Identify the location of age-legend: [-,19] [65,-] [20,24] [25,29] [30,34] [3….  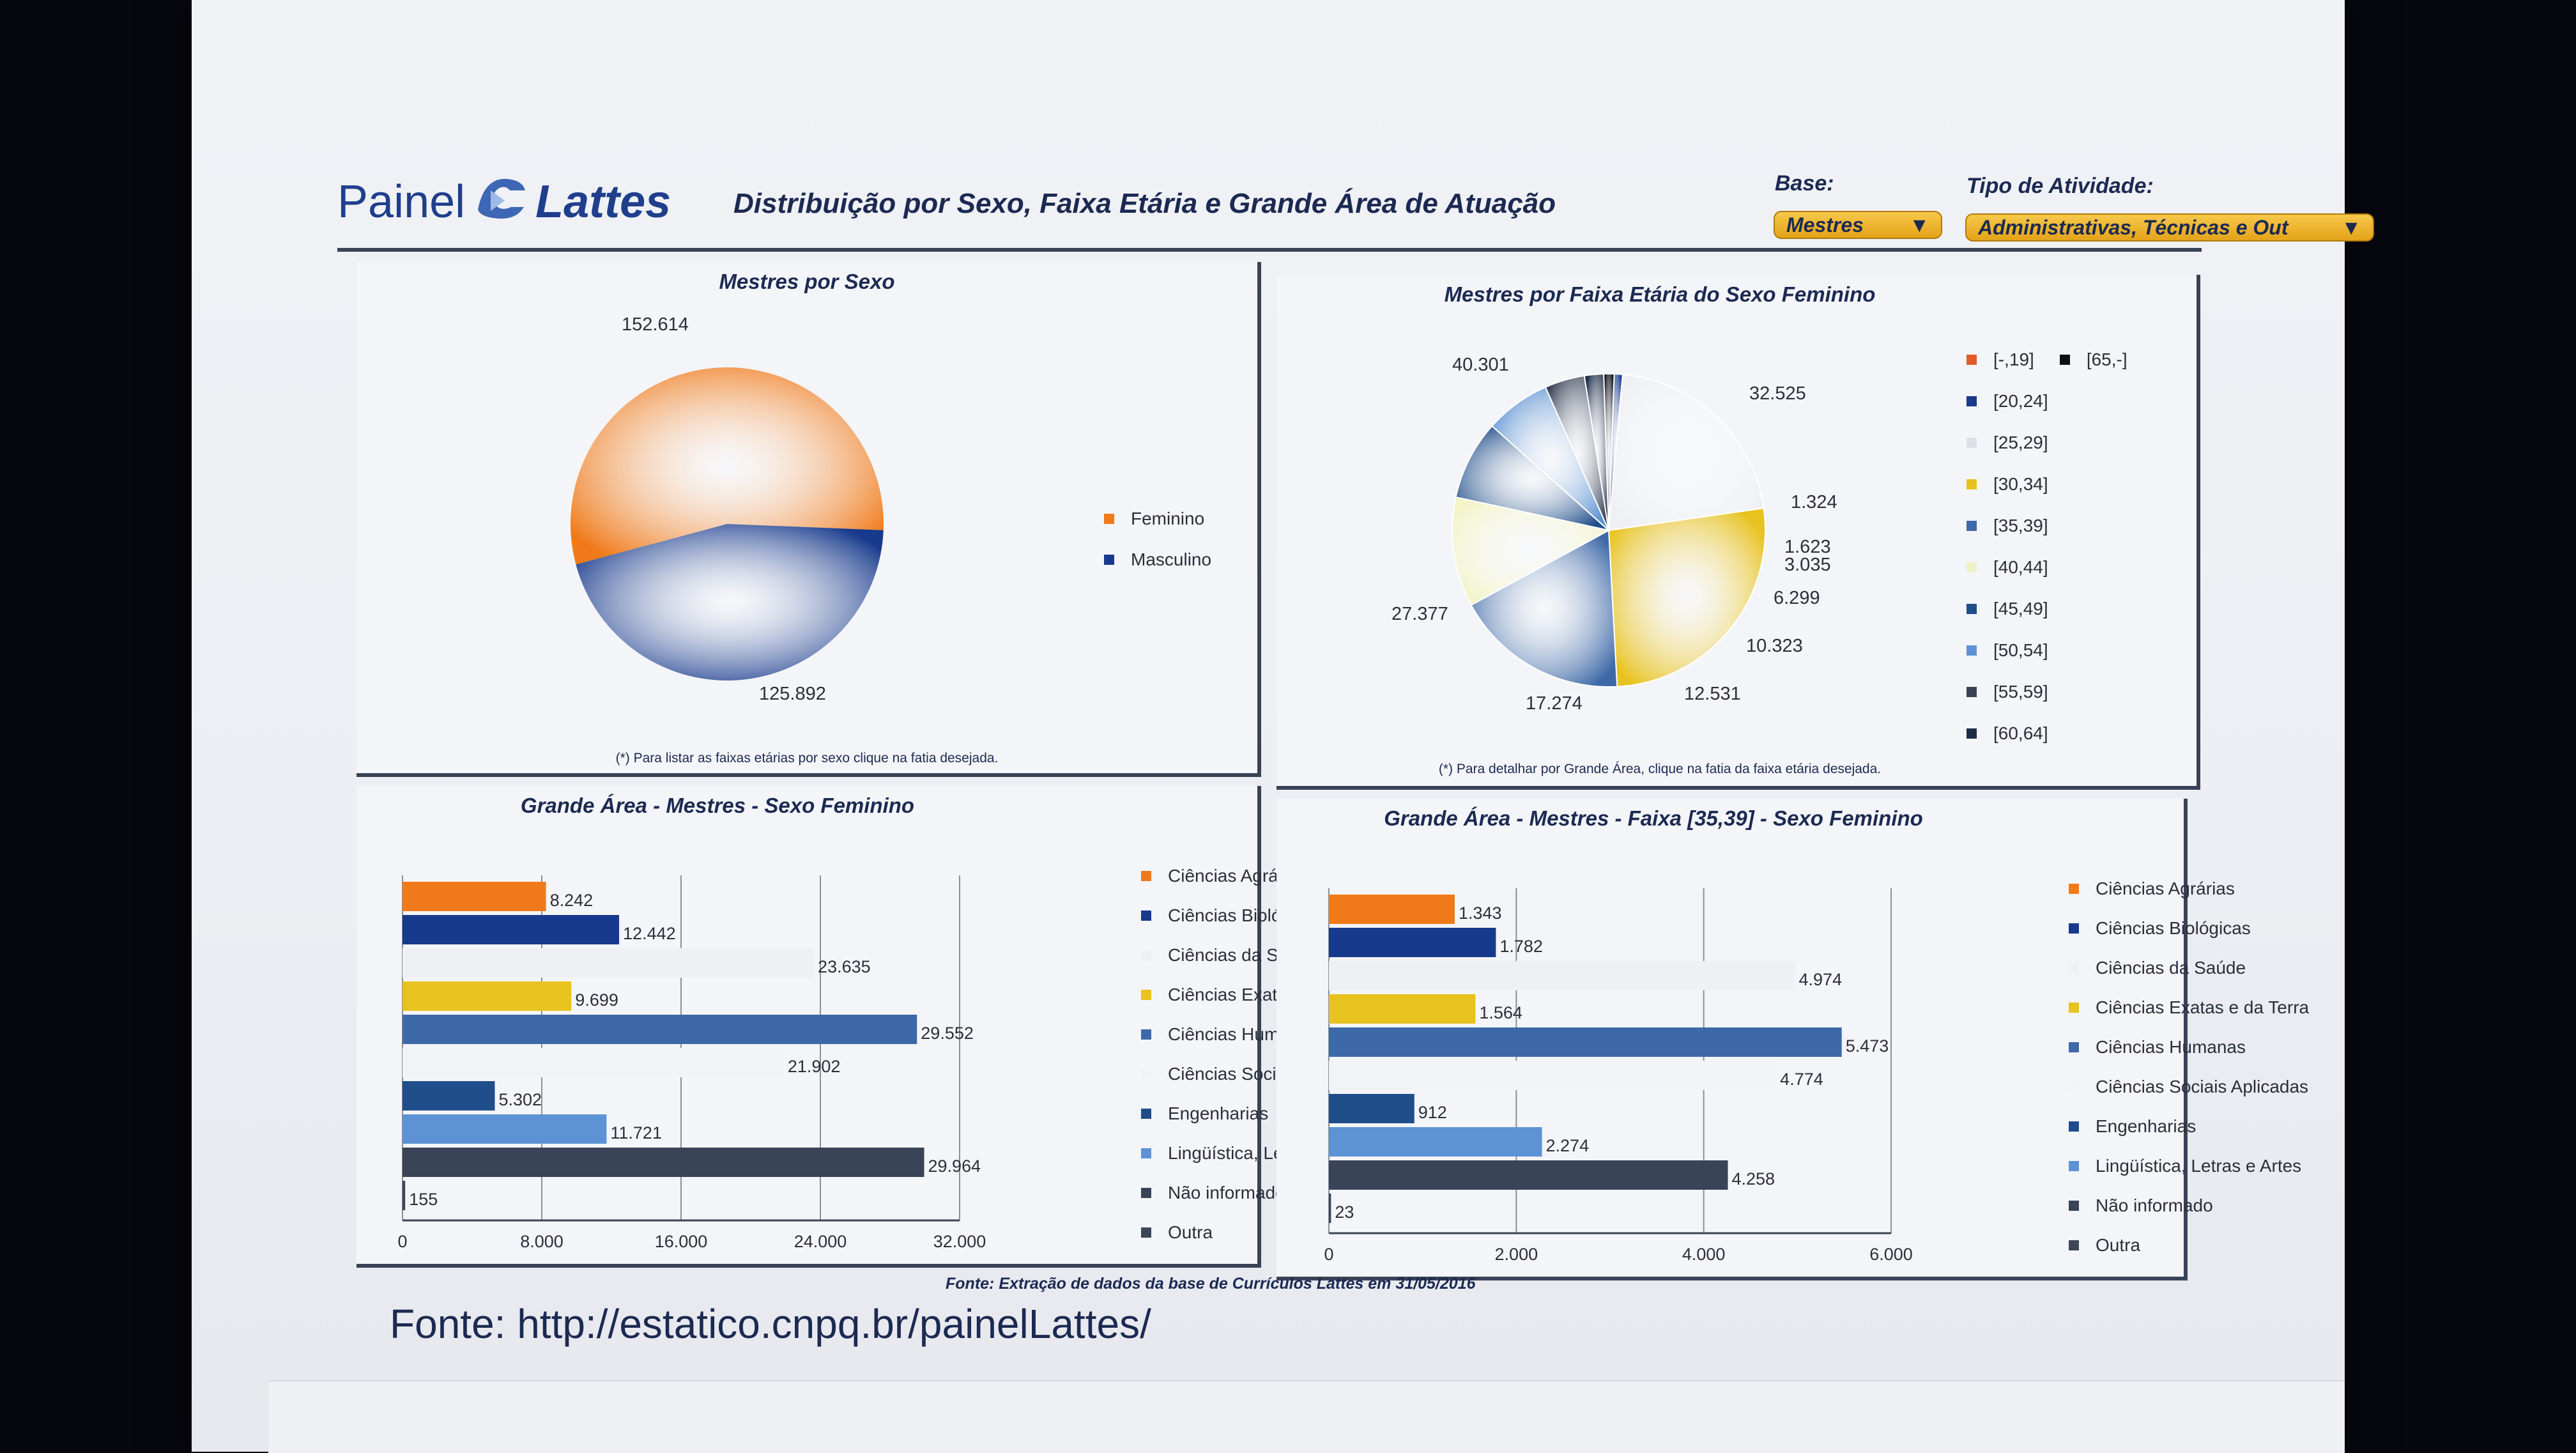
(2047, 546).